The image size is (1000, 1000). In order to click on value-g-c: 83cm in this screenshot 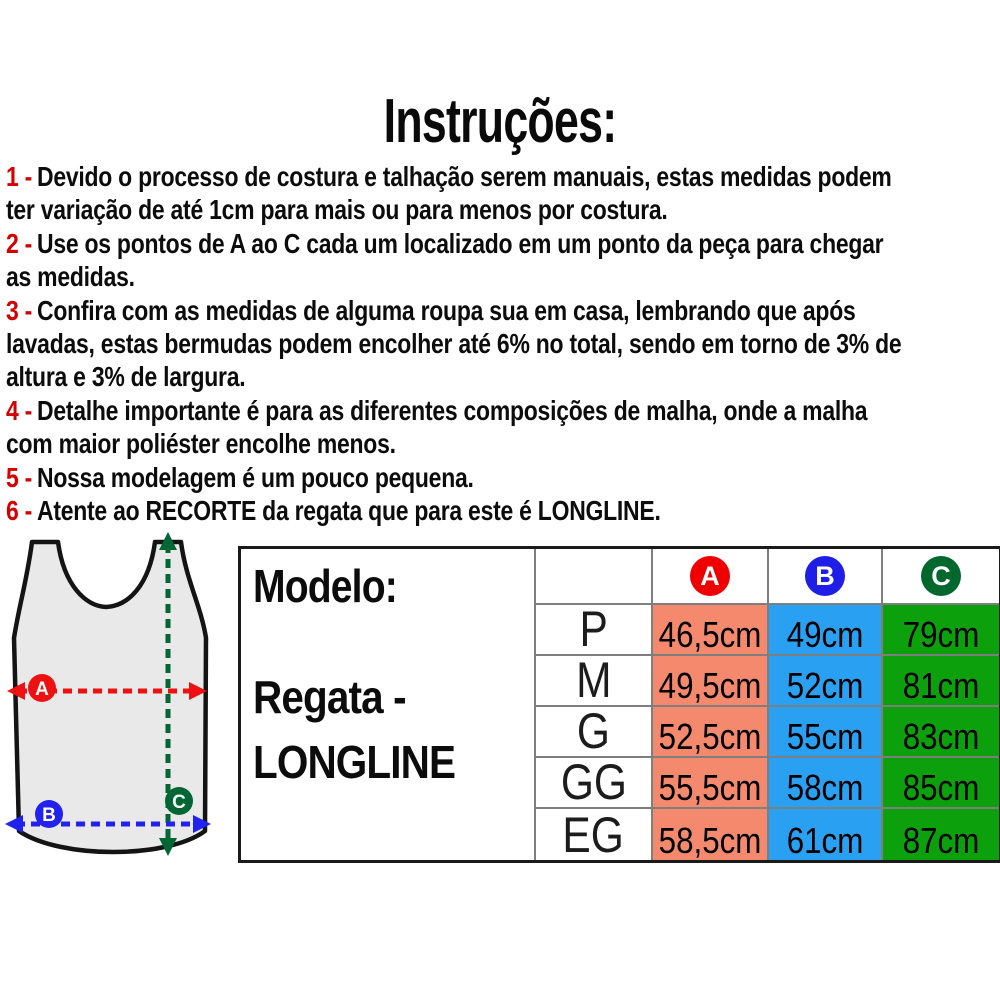, I will do `click(941, 732)`.